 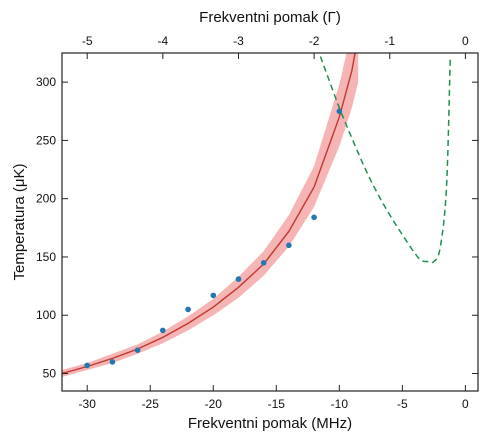 What do you see at coordinates (87, 41) in the screenshot?
I see `x-top-tick-label: -5` at bounding box center [87, 41].